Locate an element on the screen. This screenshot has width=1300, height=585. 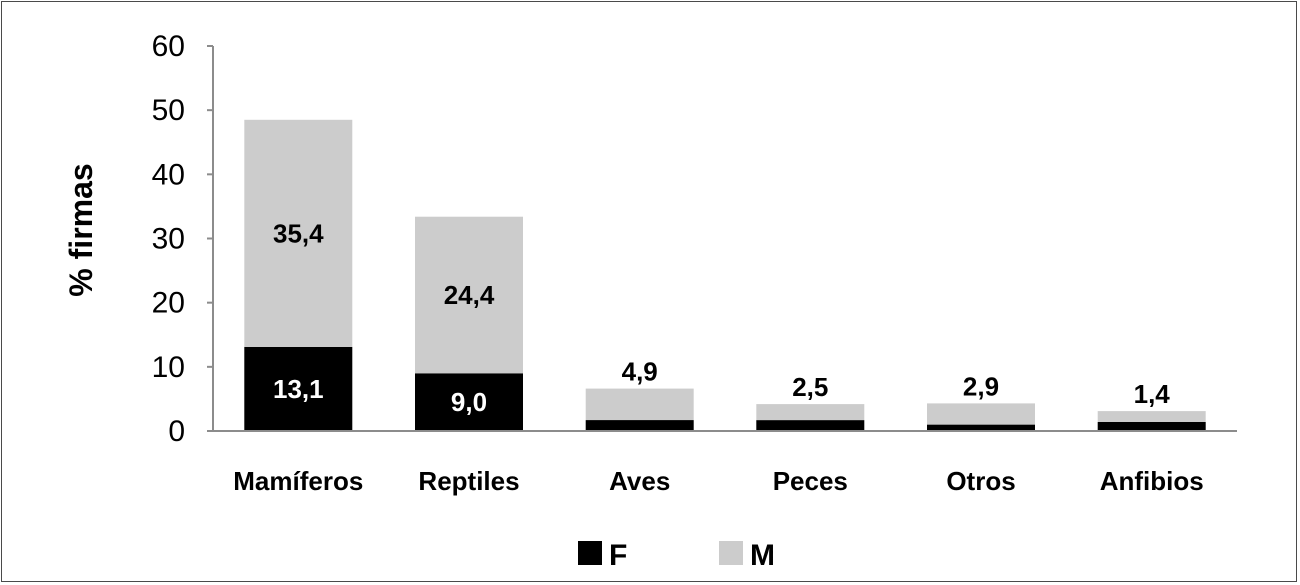
y-axis-label: % firmas is located at coordinates (81, 229).